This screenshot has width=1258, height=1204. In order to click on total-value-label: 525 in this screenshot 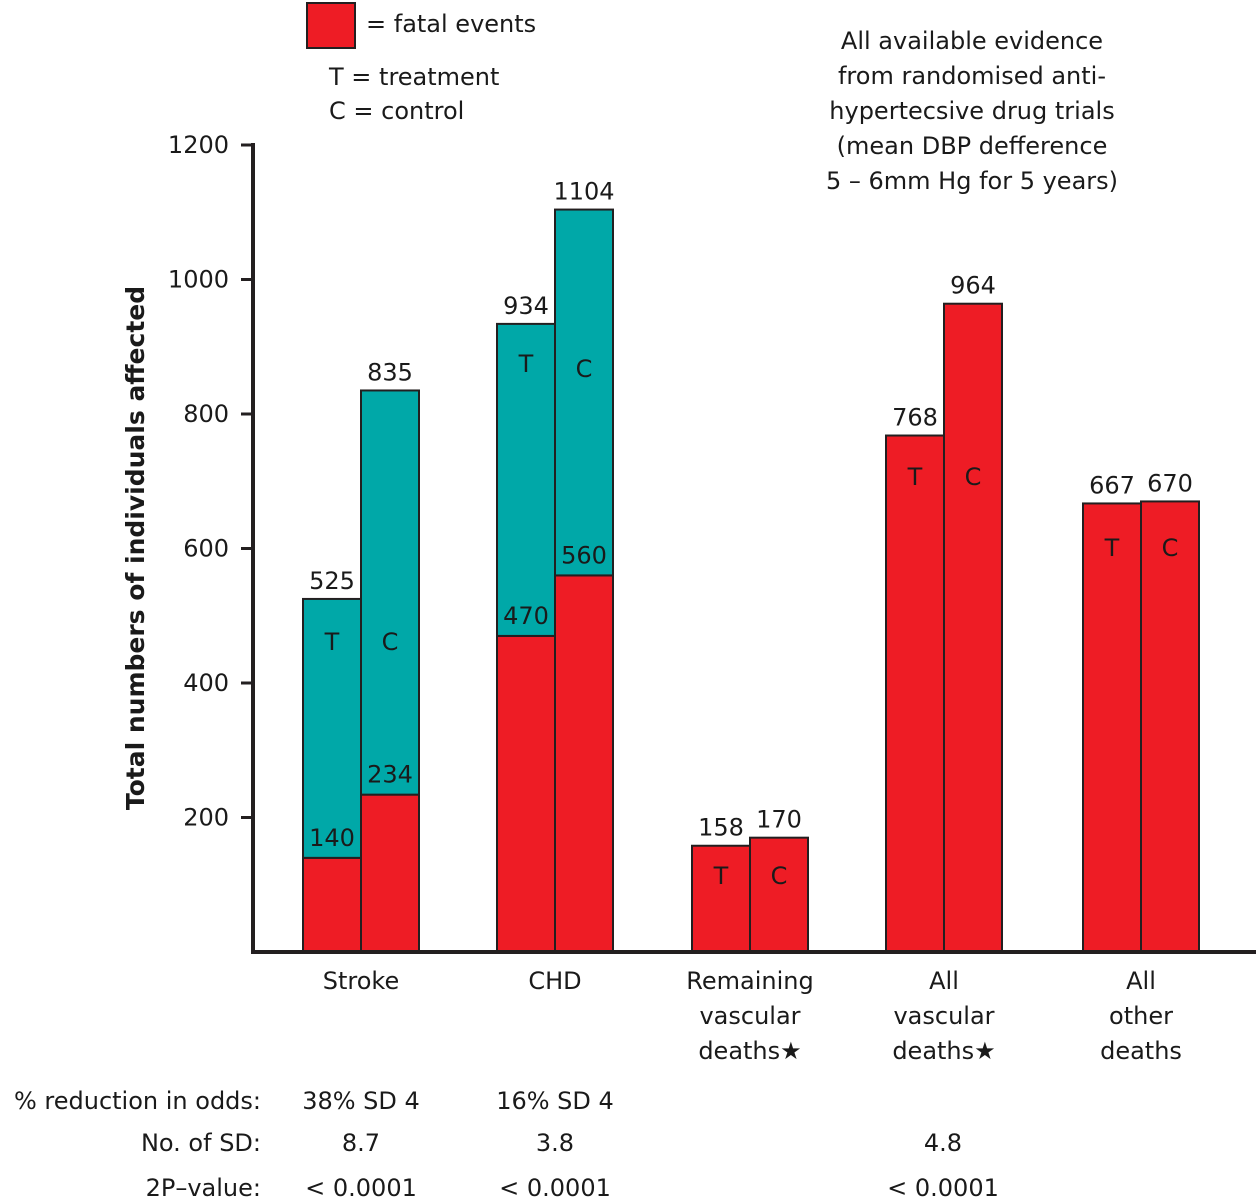, I will do `click(332, 581)`.